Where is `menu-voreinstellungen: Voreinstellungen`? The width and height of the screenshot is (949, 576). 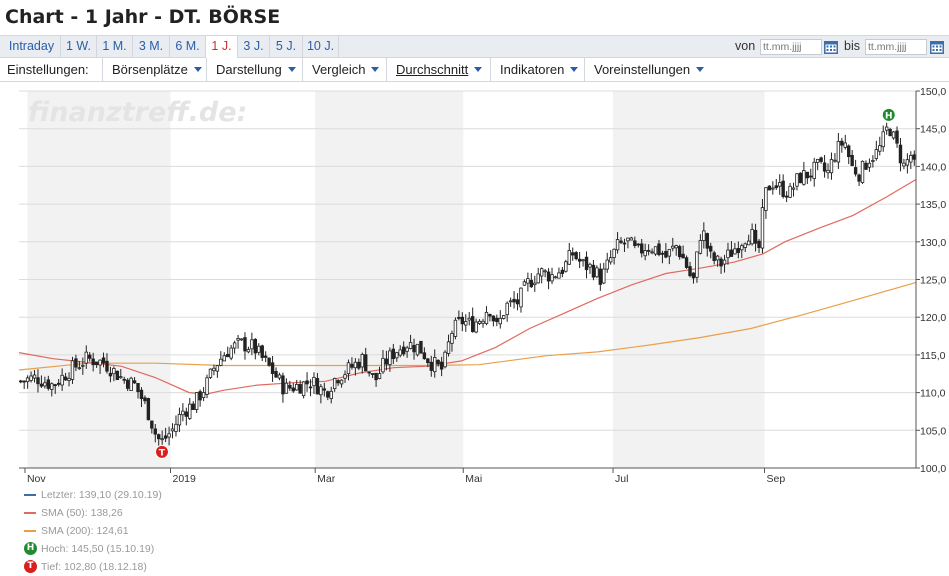 menu-voreinstellungen: Voreinstellungen is located at coordinates (644, 69).